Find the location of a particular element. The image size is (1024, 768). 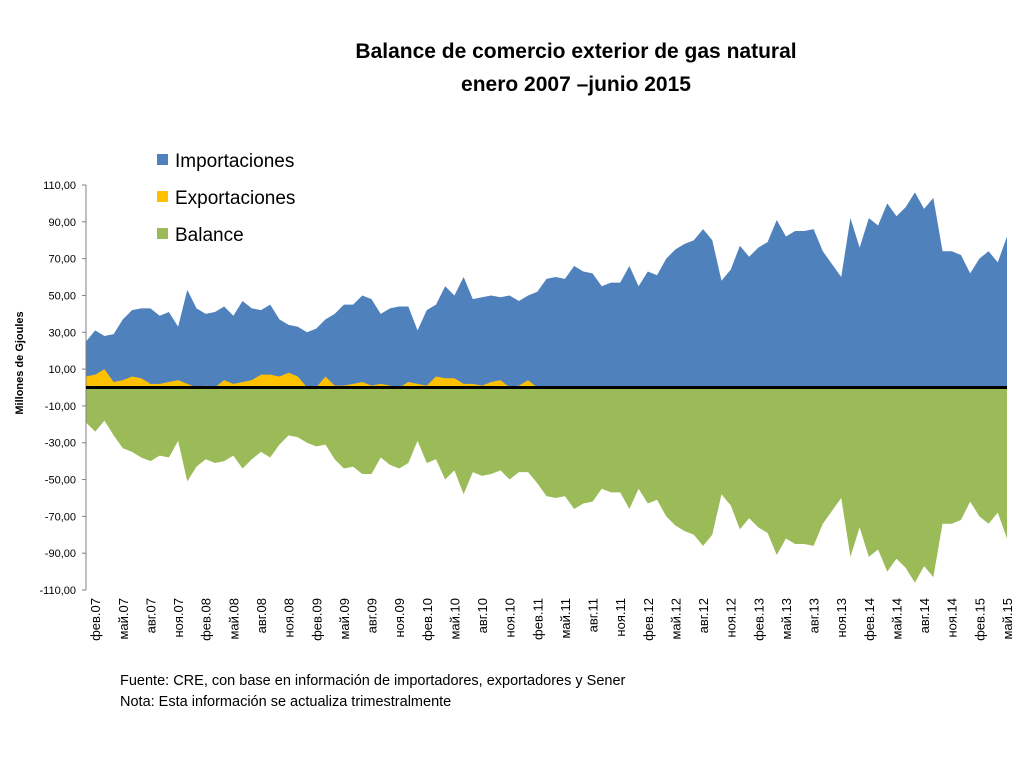

x-tick-label: ноя.10 is located at coordinates (510, 618).